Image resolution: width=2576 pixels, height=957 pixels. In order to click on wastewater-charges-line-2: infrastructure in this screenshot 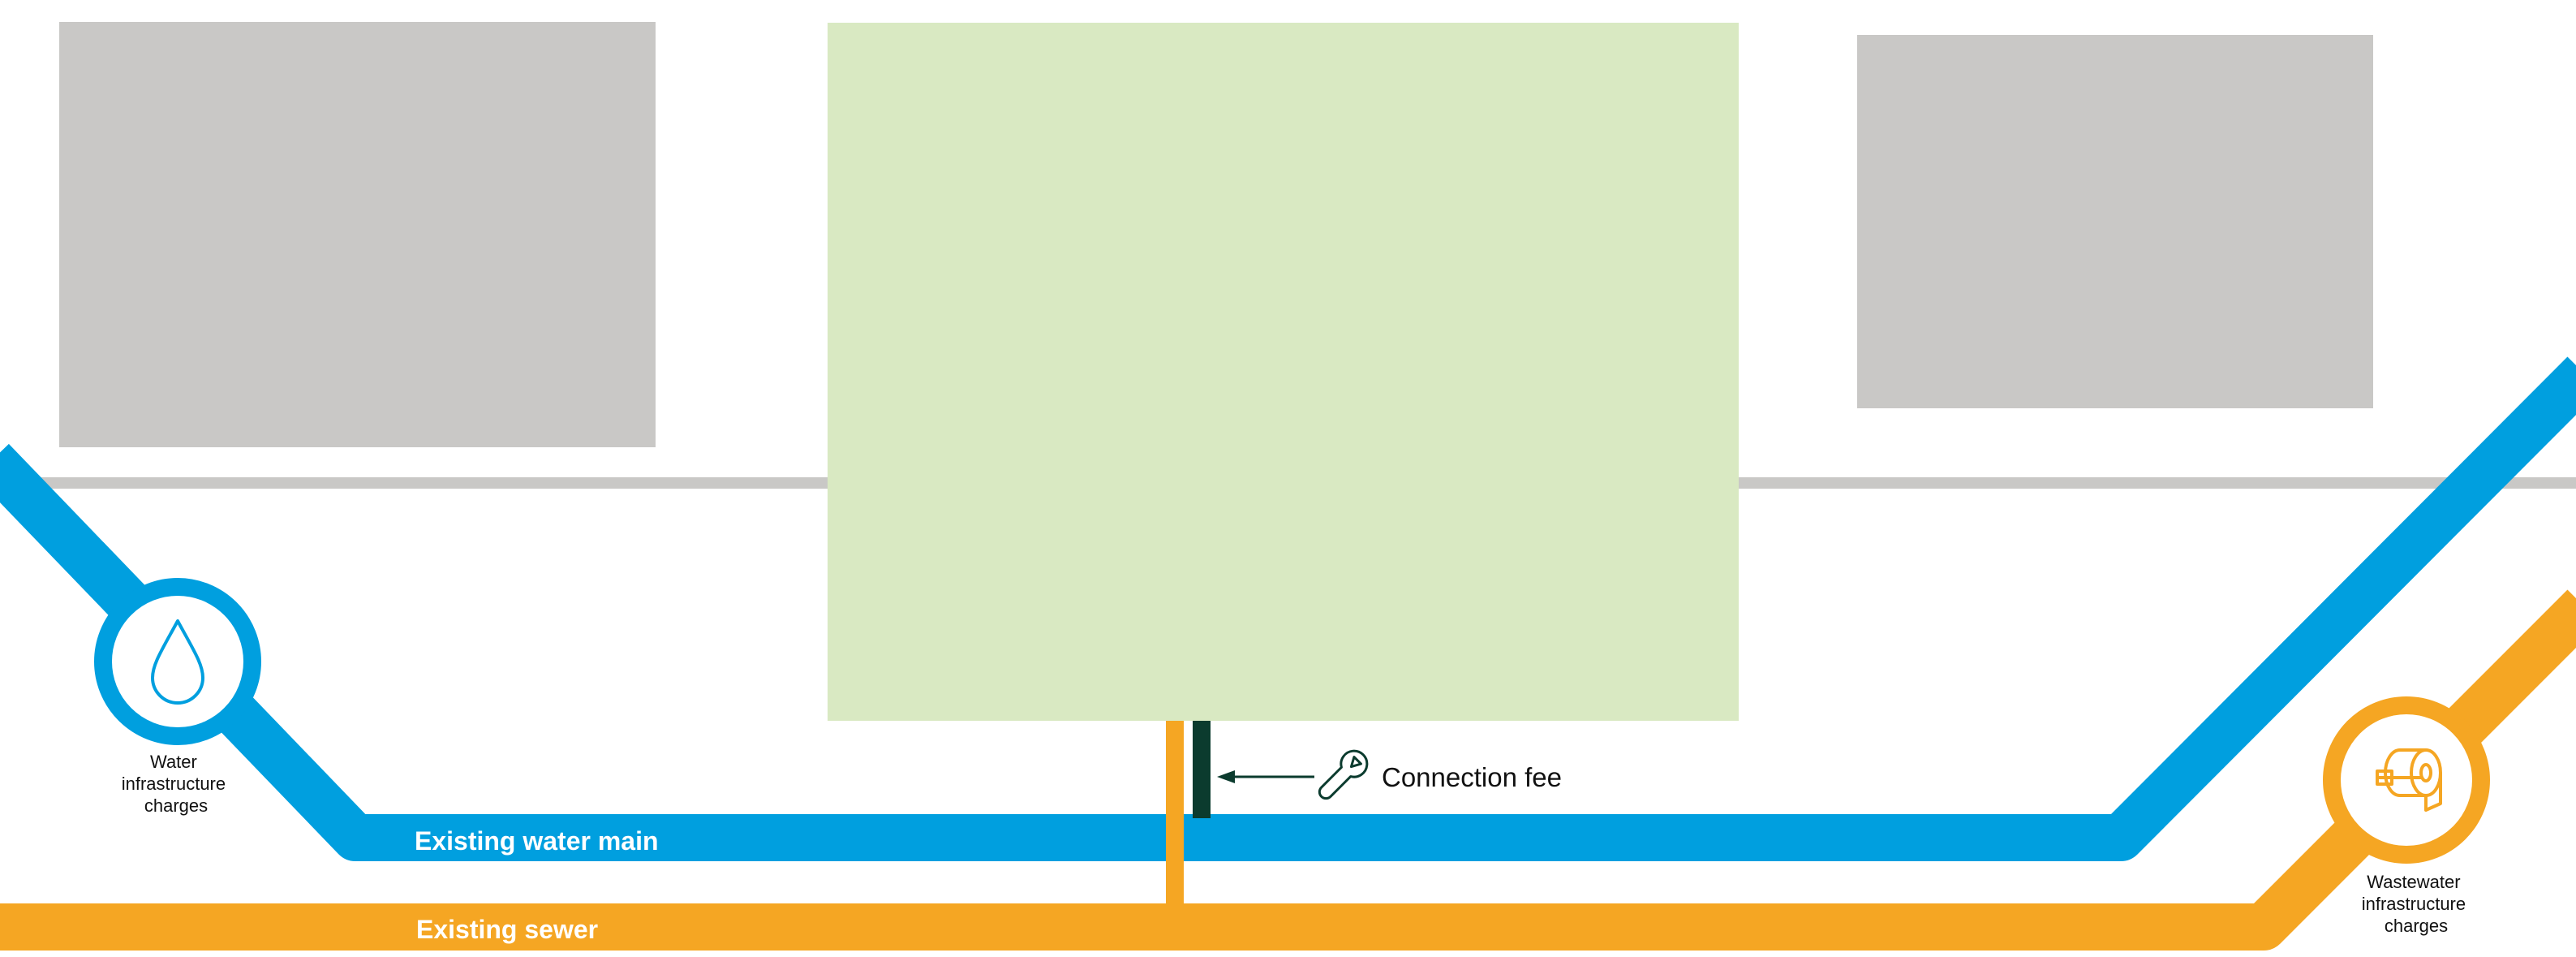, I will do `click(2414, 904)`.